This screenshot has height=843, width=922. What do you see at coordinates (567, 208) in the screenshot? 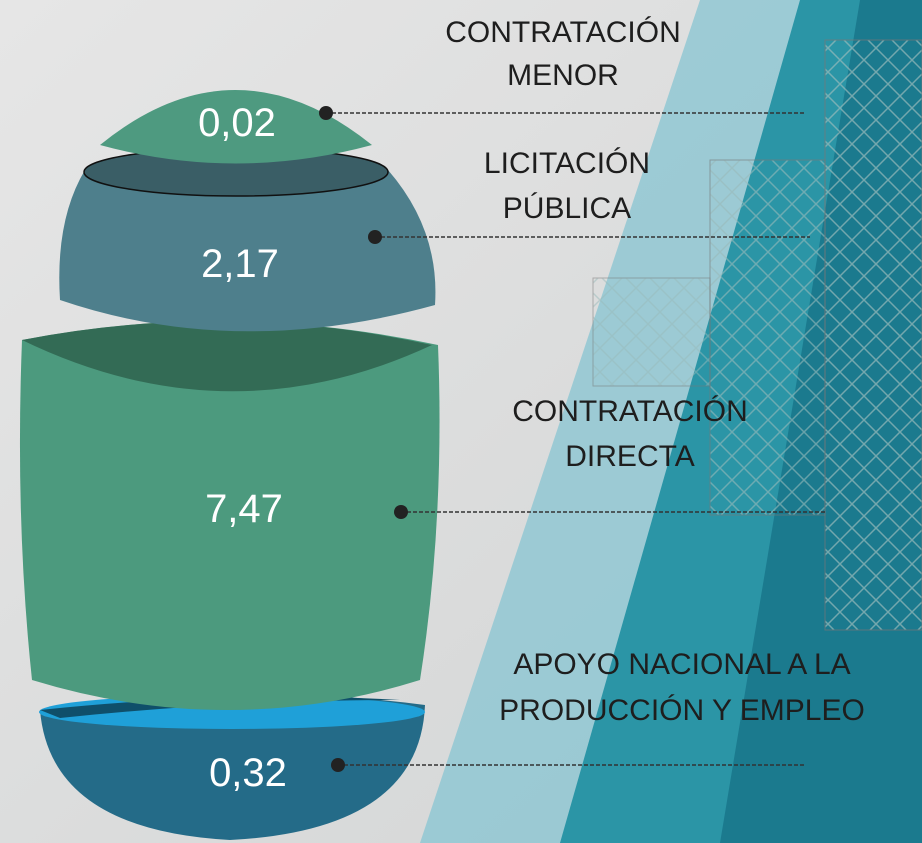
I see `segment-label: PÚBLICA` at bounding box center [567, 208].